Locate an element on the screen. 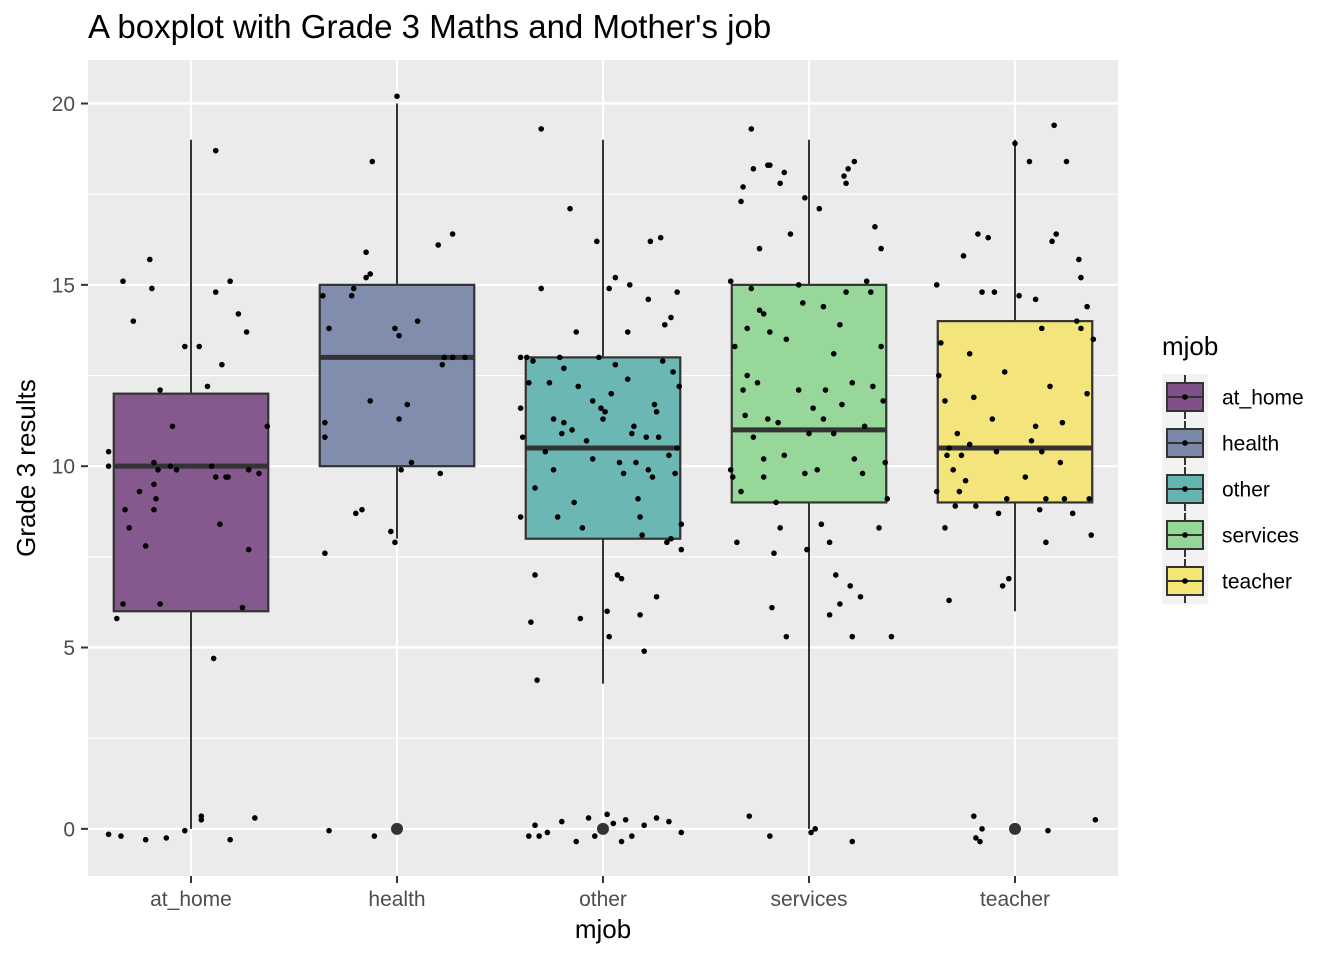  y-tick-label: 20 is located at coordinates (63, 104).